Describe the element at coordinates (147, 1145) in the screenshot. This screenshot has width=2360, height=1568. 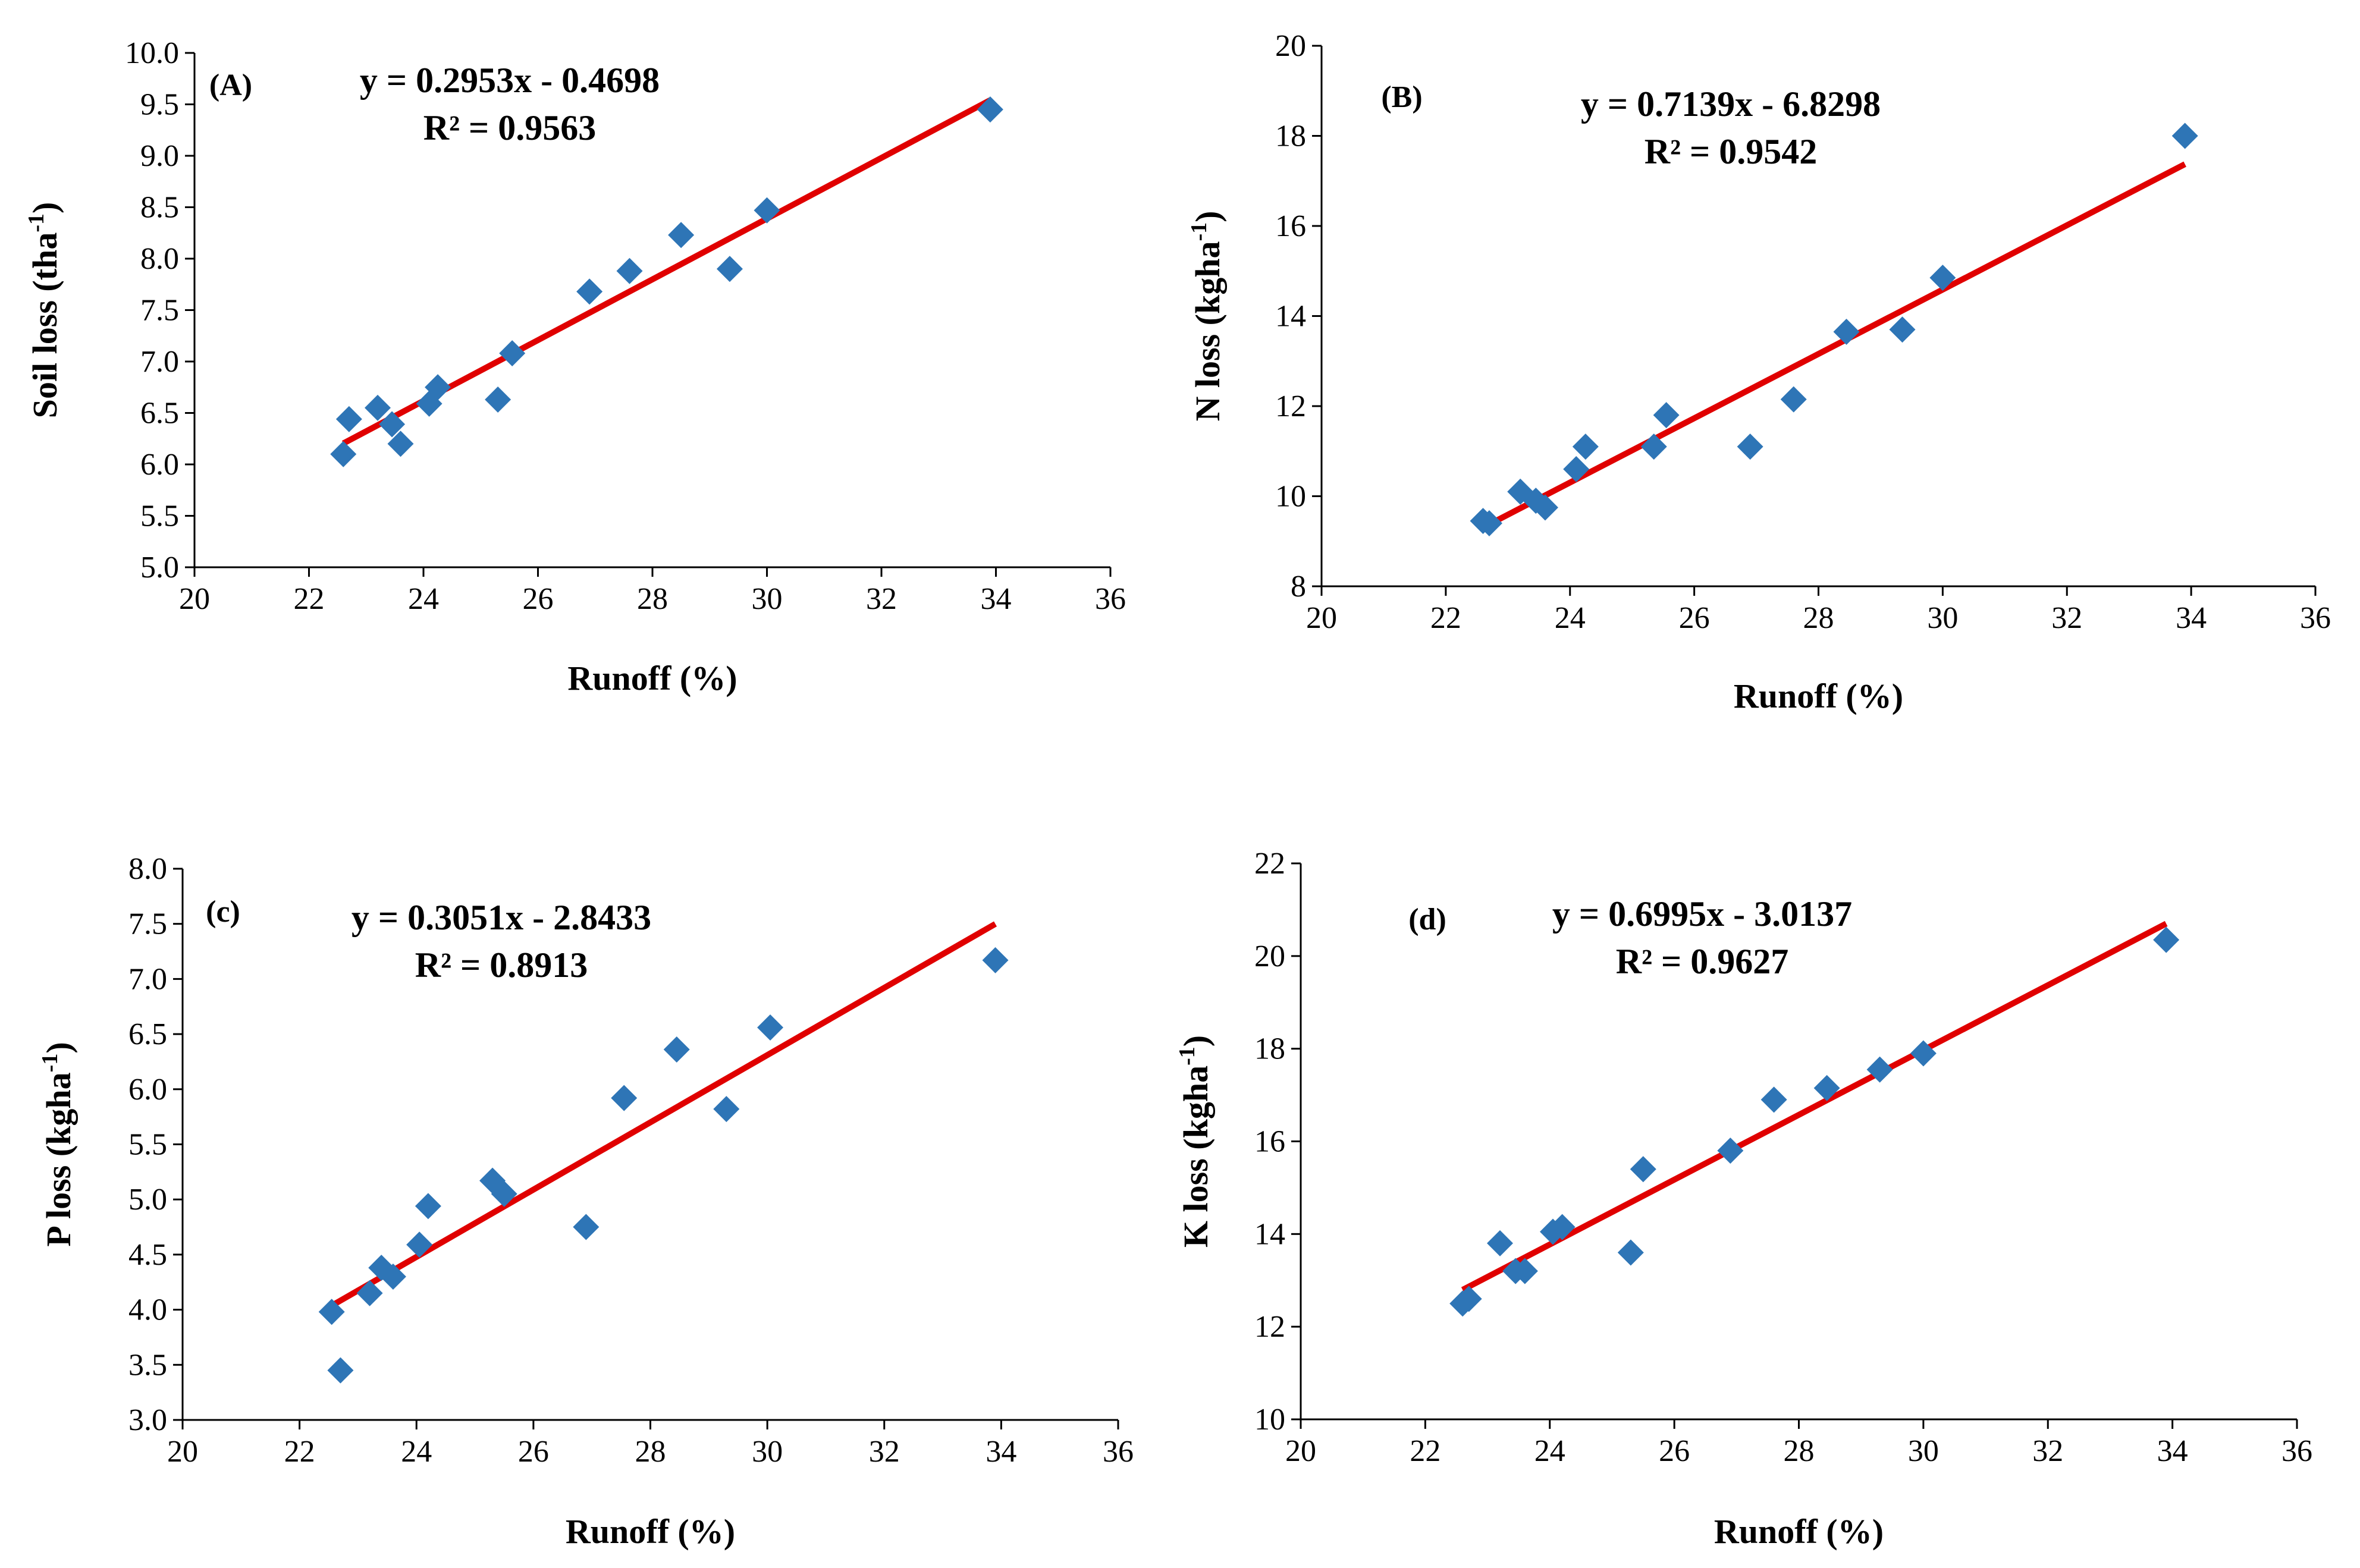
I see `y-tick-label: 5.5` at that location.